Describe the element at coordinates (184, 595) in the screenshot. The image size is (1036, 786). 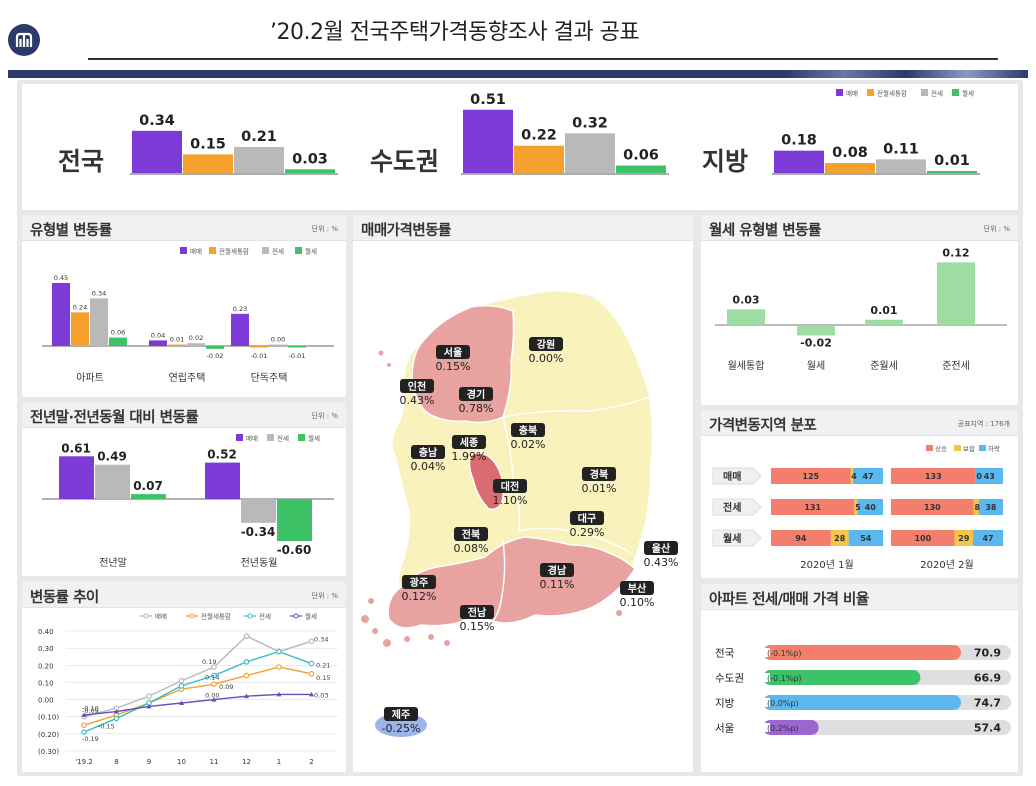
I see `panel-header: 변동률 추이 단위 : %` at that location.